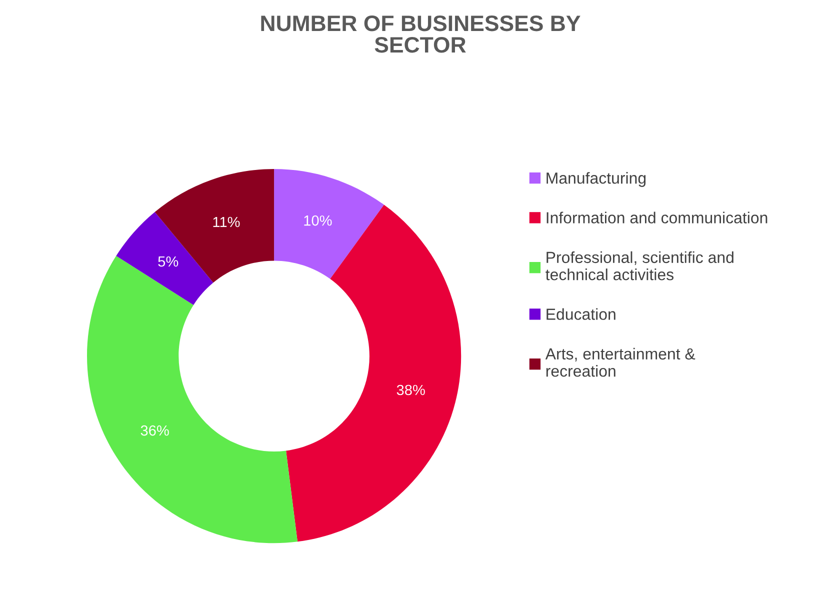 The image size is (824, 595). What do you see at coordinates (154, 430) in the screenshot?
I see `data-label: 36%` at bounding box center [154, 430].